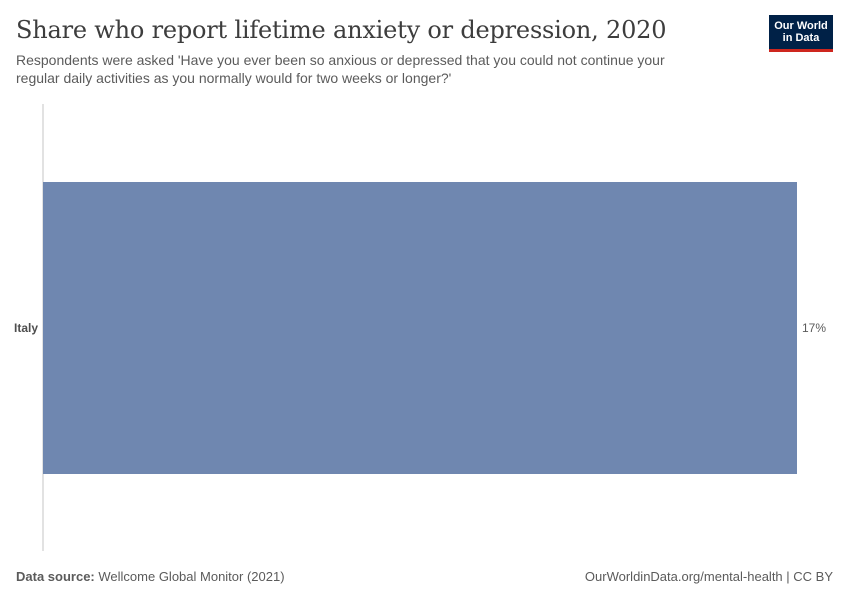 The height and width of the screenshot is (600, 850). Describe the element at coordinates (708, 576) in the screenshot. I see `footer-url: OurWorldinData.org/mental-health | CC BY` at that location.